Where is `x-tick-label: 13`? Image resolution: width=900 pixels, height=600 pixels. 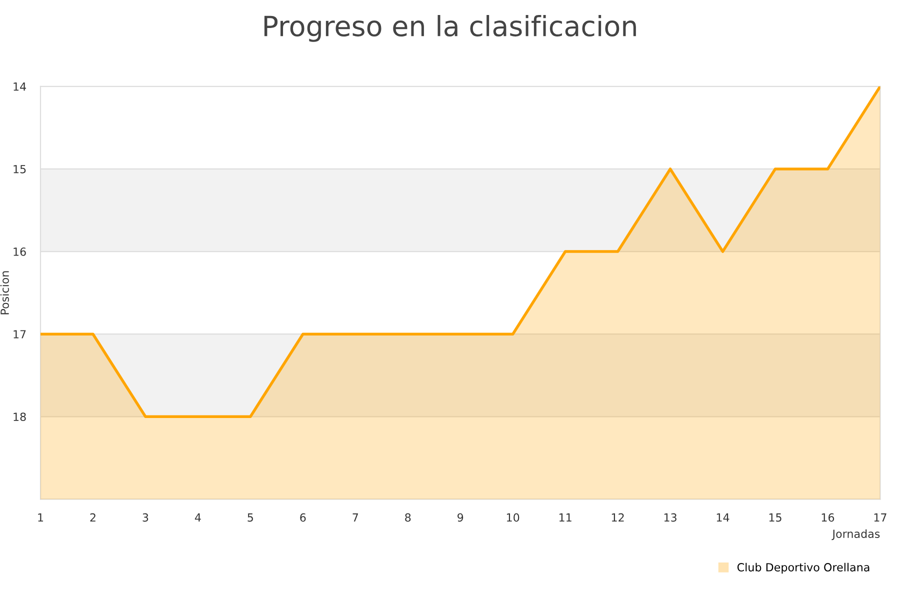 x-tick-label: 13 is located at coordinates (670, 517).